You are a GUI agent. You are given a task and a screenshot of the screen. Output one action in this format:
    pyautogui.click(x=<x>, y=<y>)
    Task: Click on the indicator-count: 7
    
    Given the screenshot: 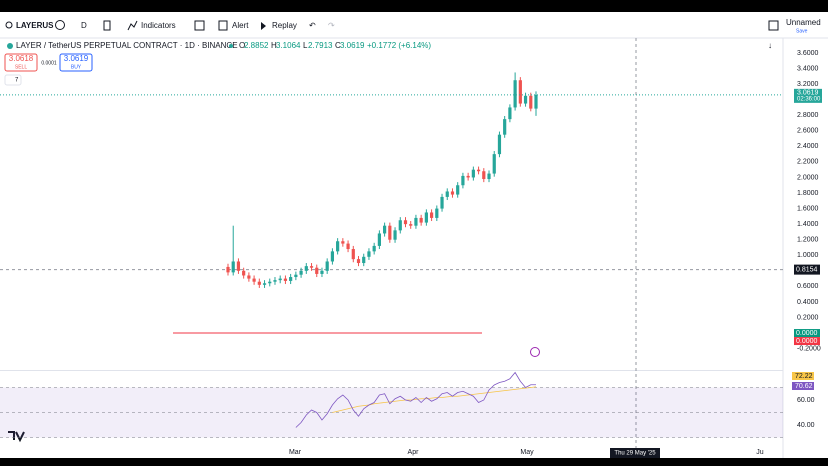 What is the action you would take?
    pyautogui.click(x=17, y=81)
    